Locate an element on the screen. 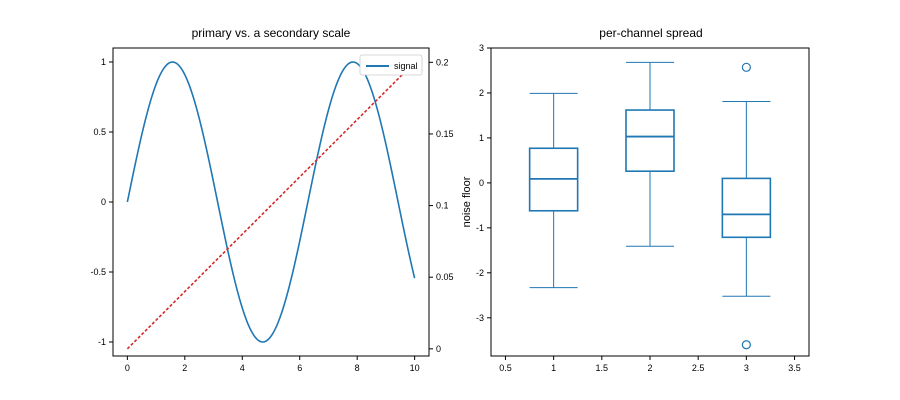  x-tick-label: 6 is located at coordinates (299, 368).